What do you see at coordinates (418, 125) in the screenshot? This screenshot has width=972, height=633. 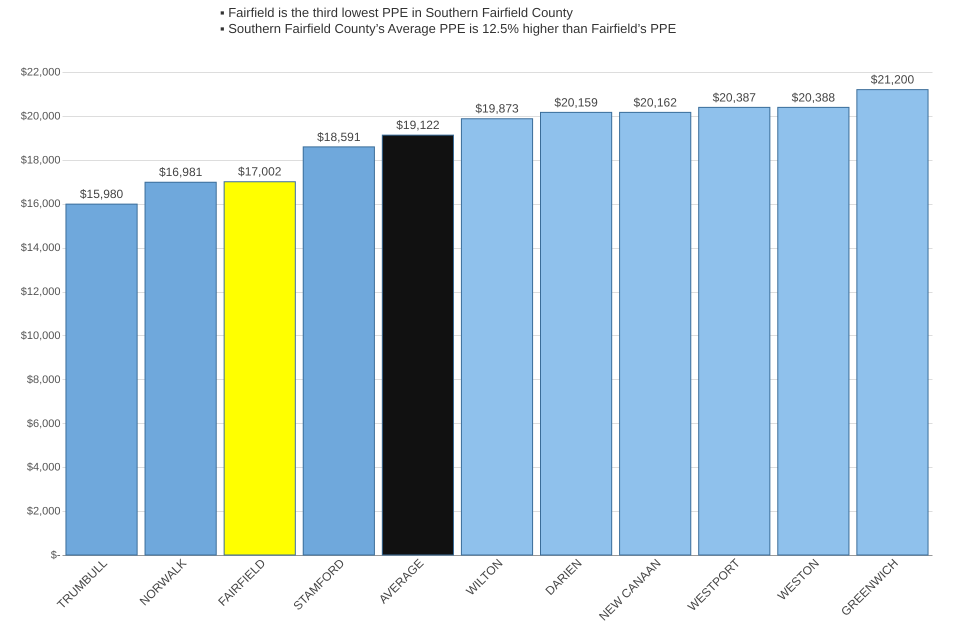 I see `data-label: $19,122` at bounding box center [418, 125].